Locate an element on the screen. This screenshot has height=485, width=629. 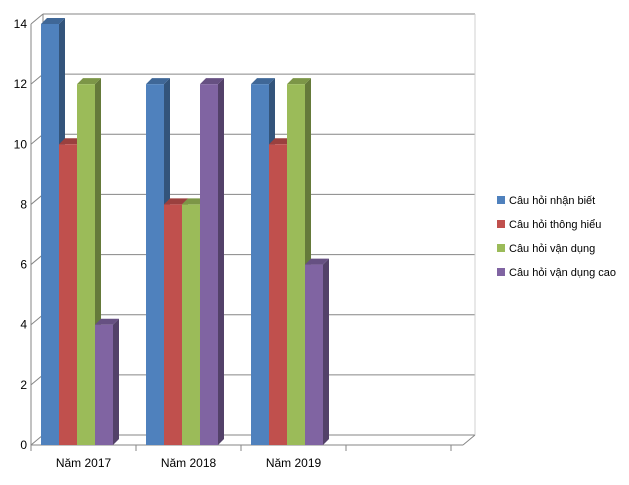
legend-label: Câu hỏi nhận biết is located at coordinates (552, 201).